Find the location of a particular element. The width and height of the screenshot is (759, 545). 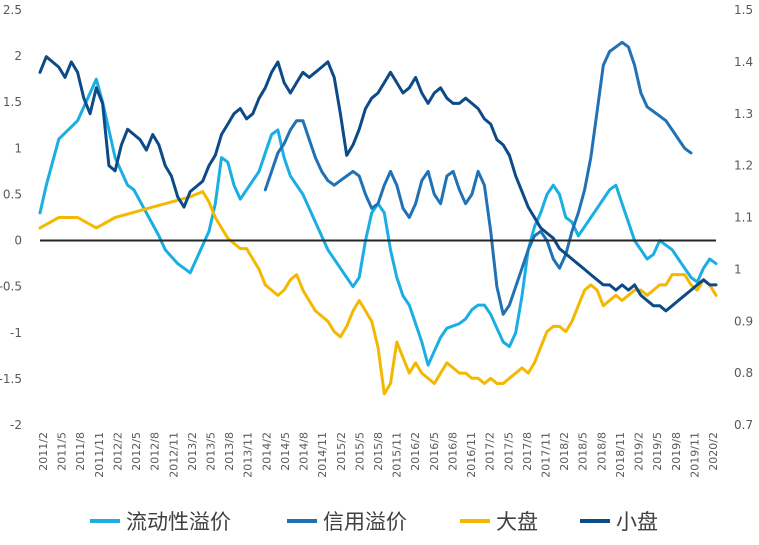

x-tick-label: 2019/8 is located at coordinates (676, 451).